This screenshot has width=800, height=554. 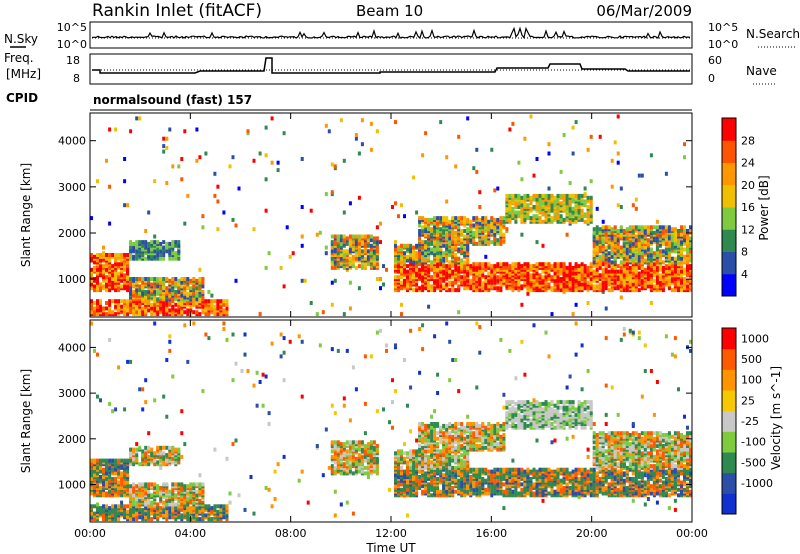 I want to click on colorbar-segment, so click(x=729, y=285).